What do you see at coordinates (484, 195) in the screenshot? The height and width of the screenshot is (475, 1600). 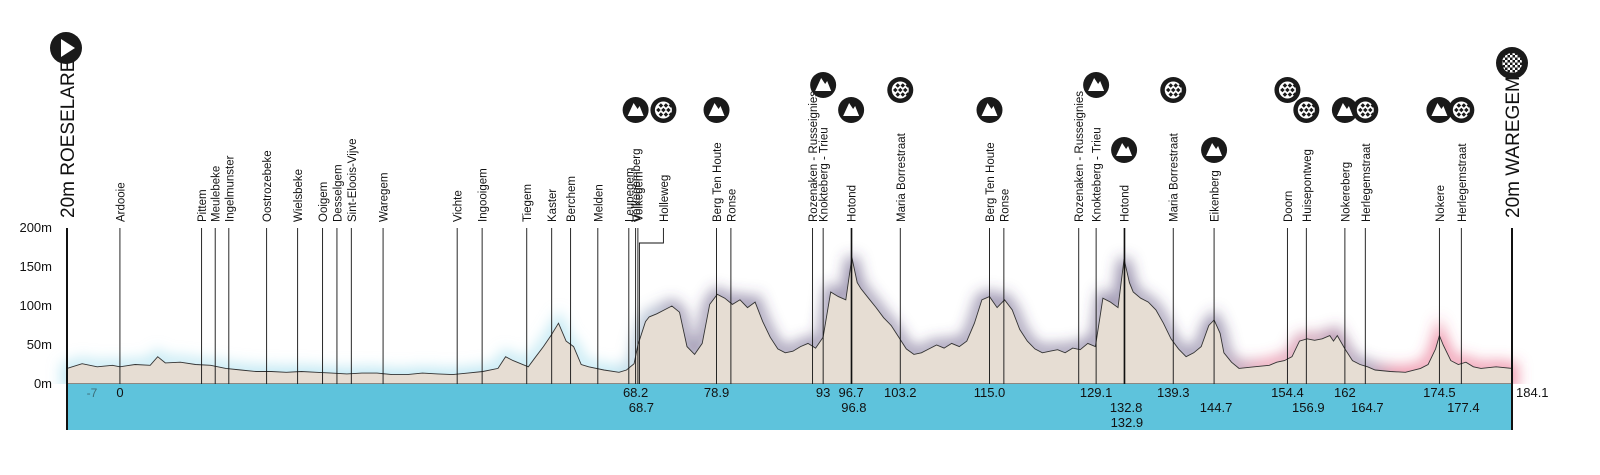 I see `place-label: Ingooigem` at bounding box center [484, 195].